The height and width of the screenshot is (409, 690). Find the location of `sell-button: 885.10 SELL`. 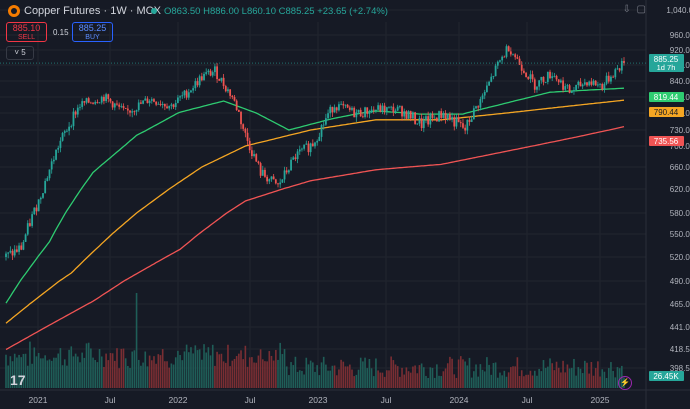

sell-button: 885.10 SELL is located at coordinates (26, 32).